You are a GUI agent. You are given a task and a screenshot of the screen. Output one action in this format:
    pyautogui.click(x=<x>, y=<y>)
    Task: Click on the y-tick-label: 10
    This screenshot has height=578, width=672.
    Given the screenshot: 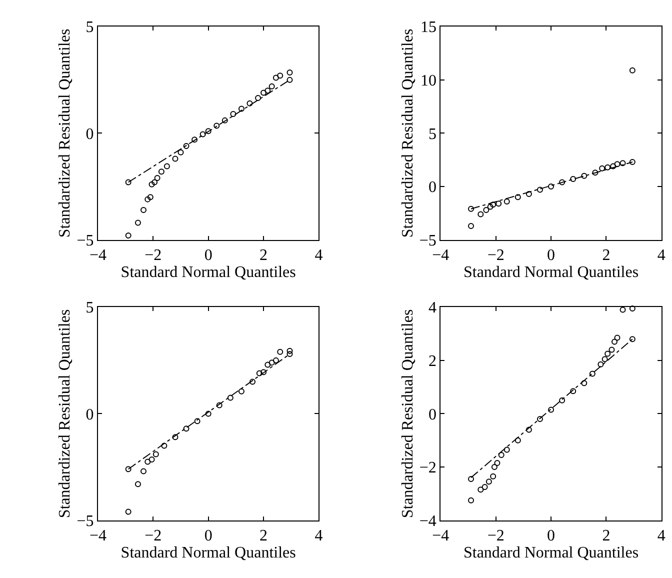 What is the action you would take?
    pyautogui.click(x=428, y=81)
    